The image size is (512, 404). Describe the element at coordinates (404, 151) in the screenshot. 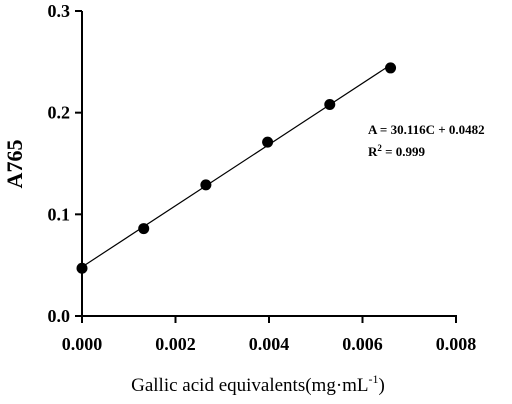

I see `r-squared-value: = 0.999` at that location.